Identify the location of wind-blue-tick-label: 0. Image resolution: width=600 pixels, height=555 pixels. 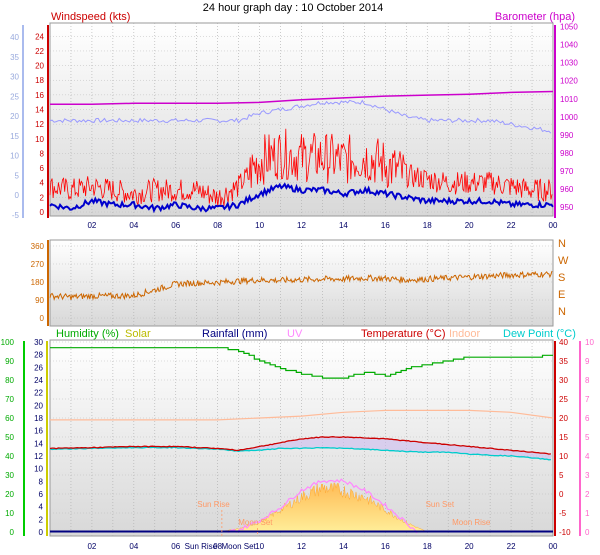
(17, 195).